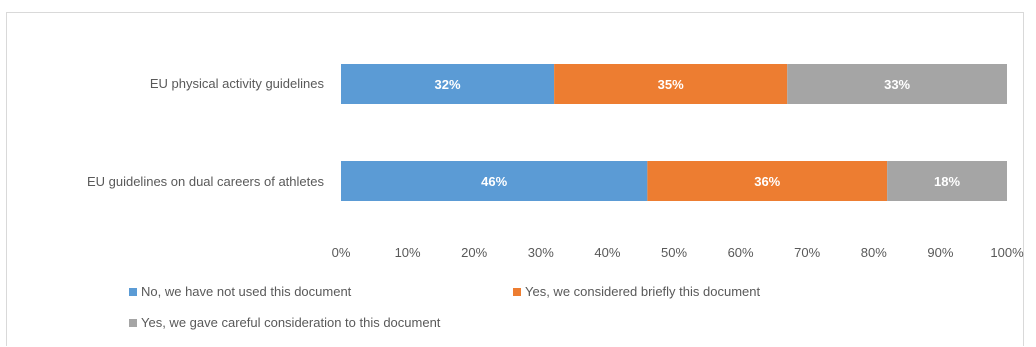  What do you see at coordinates (541, 252) in the screenshot?
I see `x-tick-label-3: 30%` at bounding box center [541, 252].